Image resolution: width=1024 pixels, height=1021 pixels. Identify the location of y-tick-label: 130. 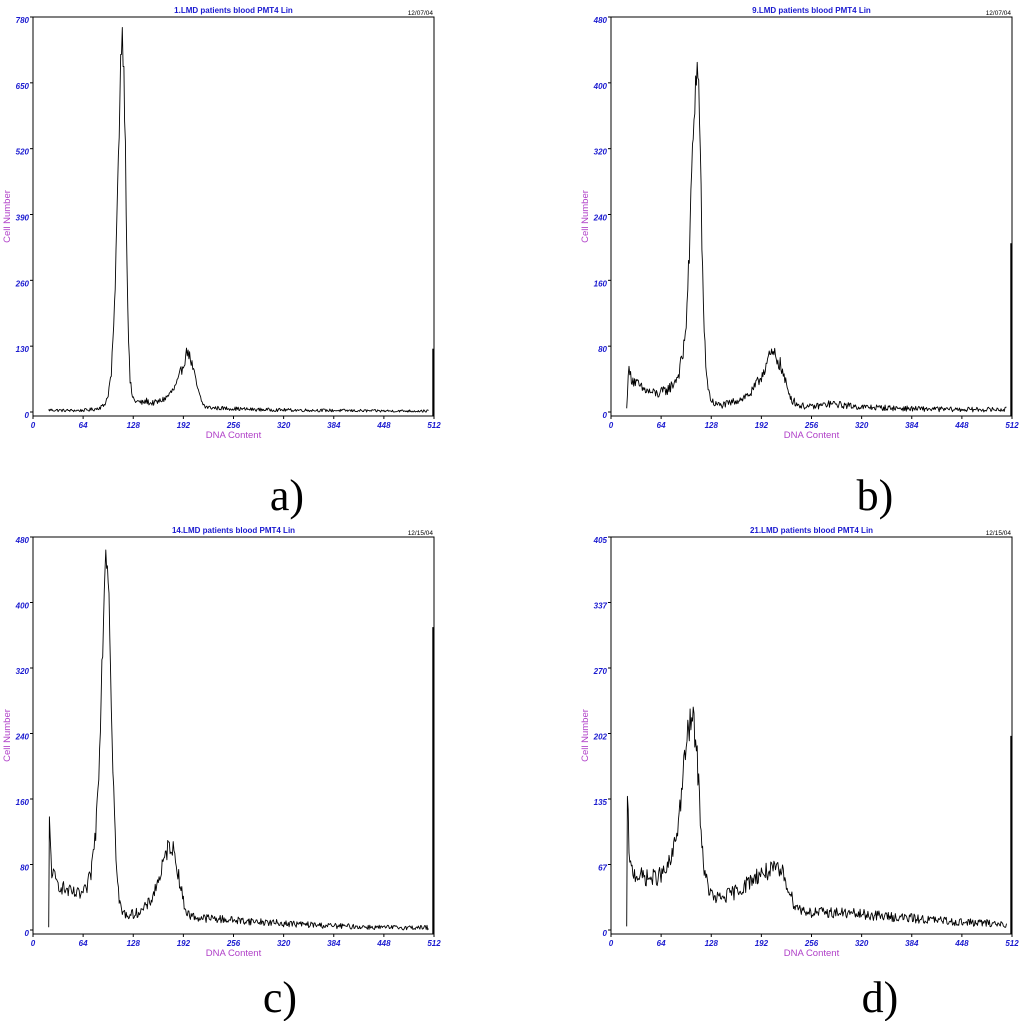
(23, 349).